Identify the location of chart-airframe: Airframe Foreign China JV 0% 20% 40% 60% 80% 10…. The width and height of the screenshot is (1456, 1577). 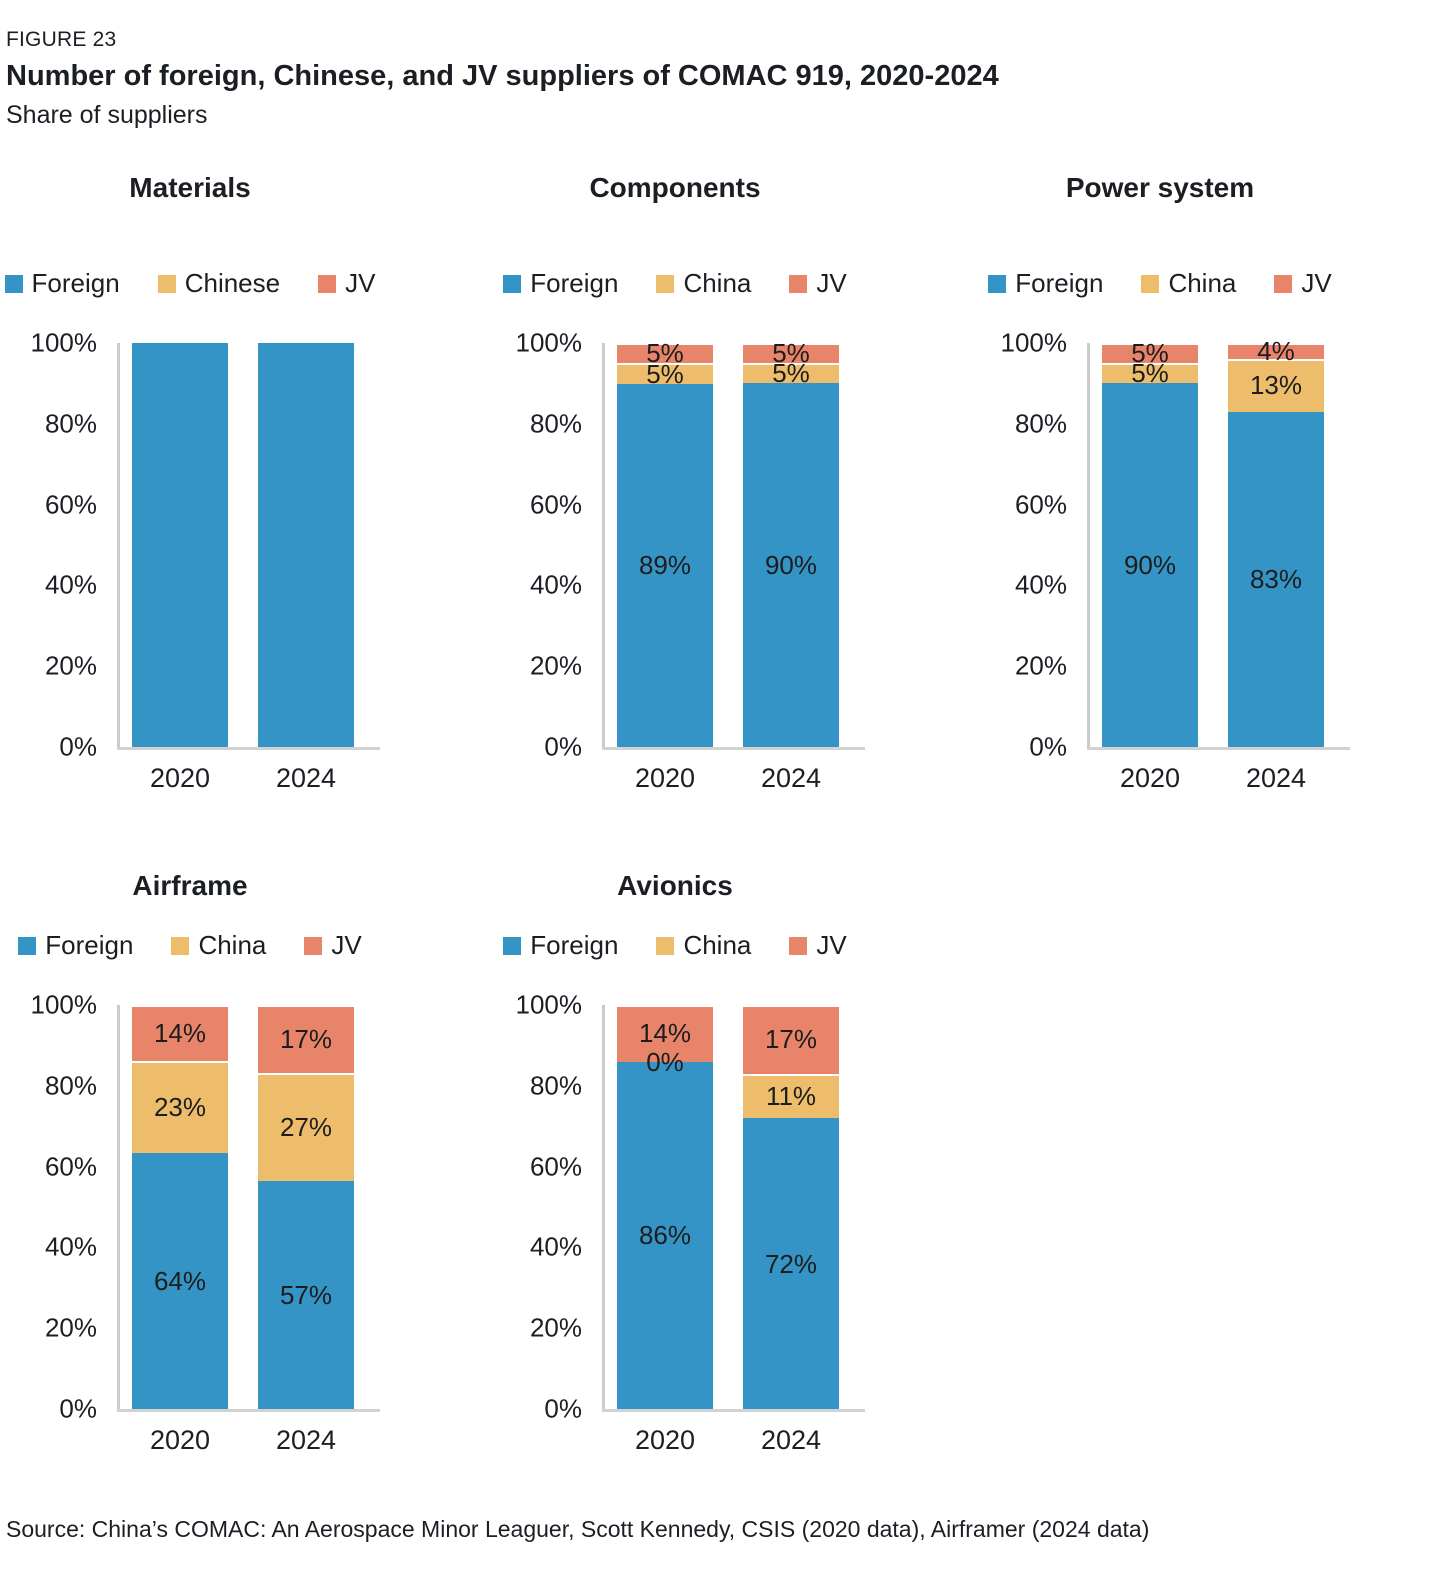
(190, 1162).